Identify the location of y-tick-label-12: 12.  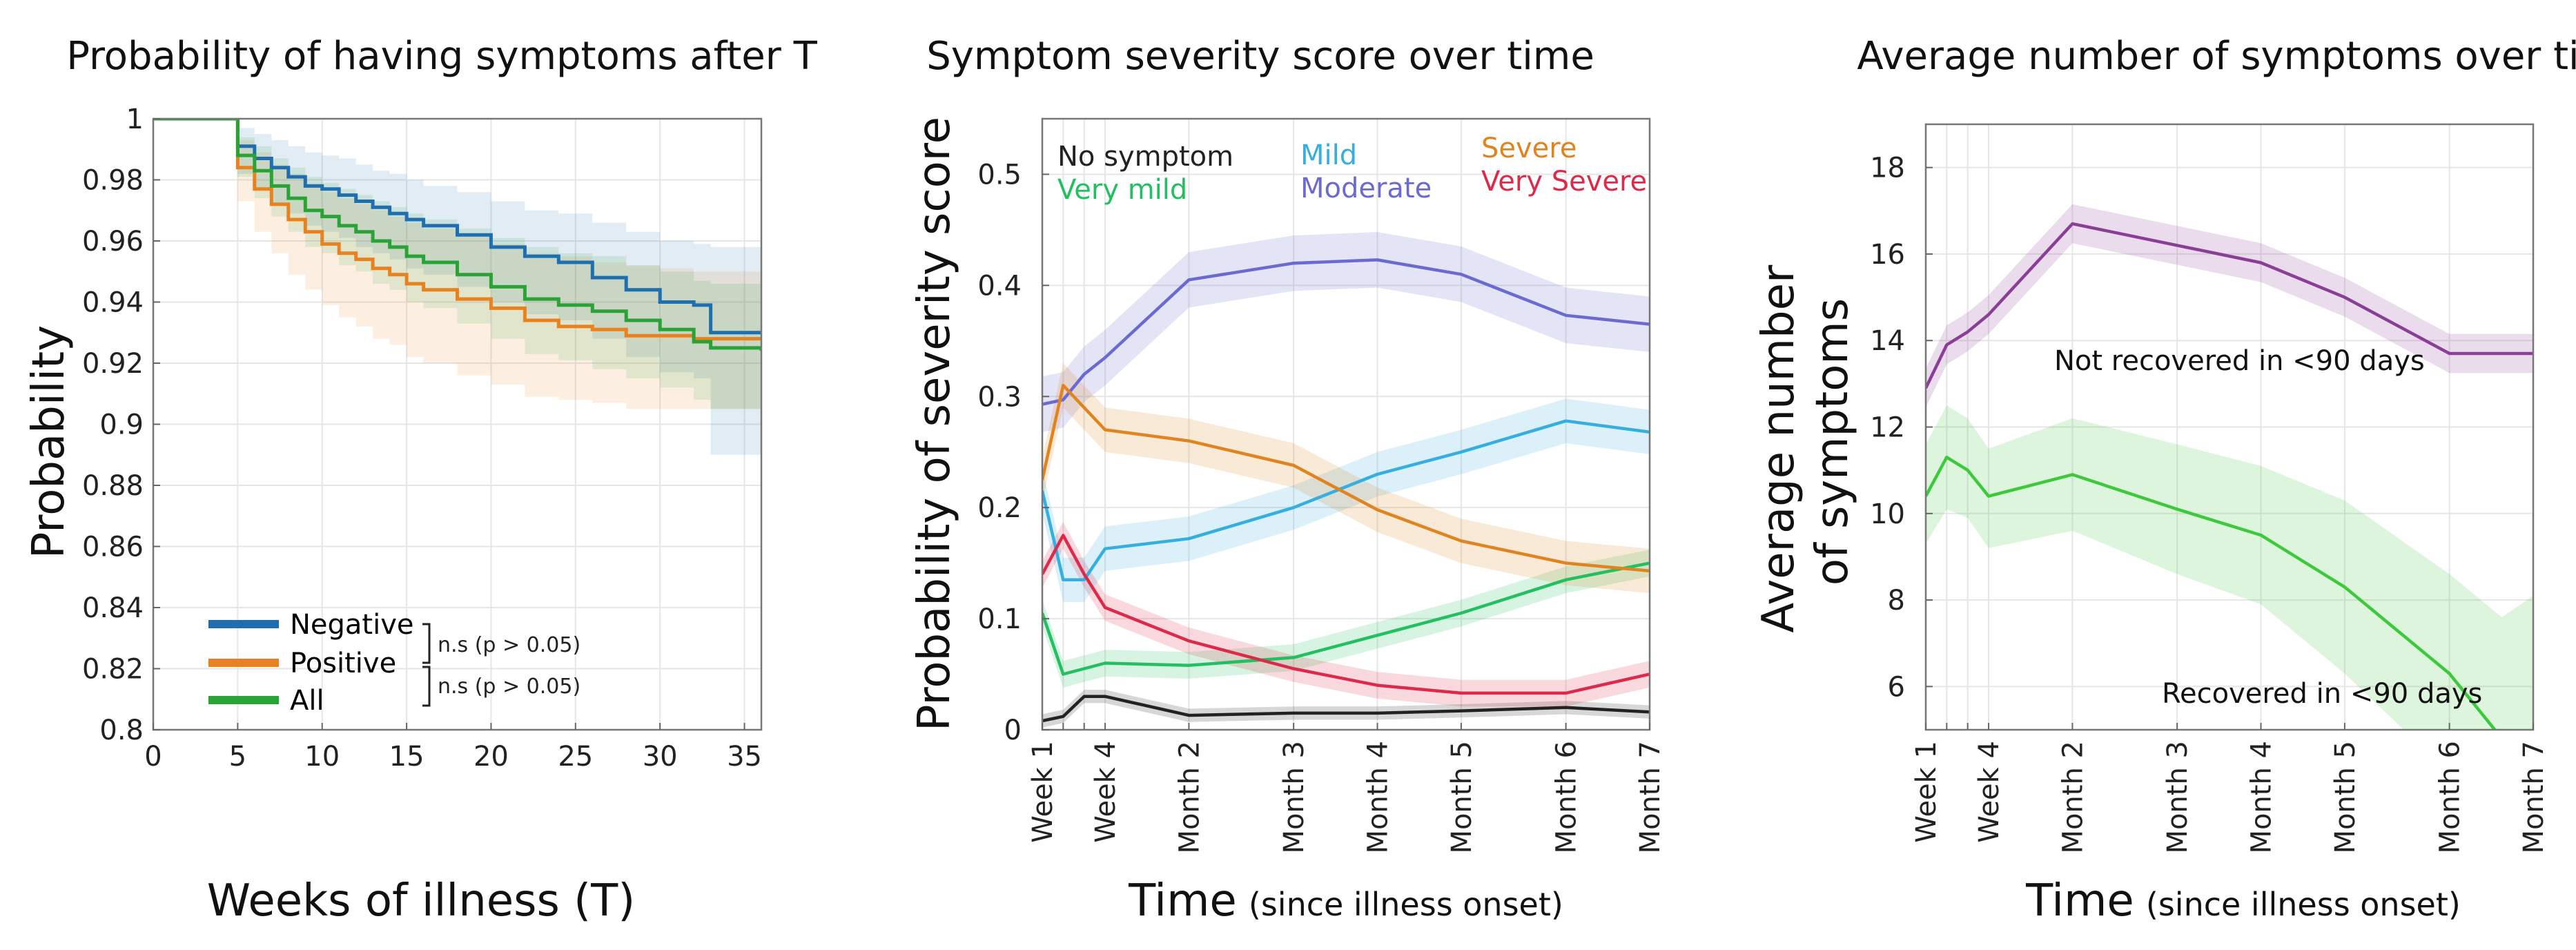
(1887, 428).